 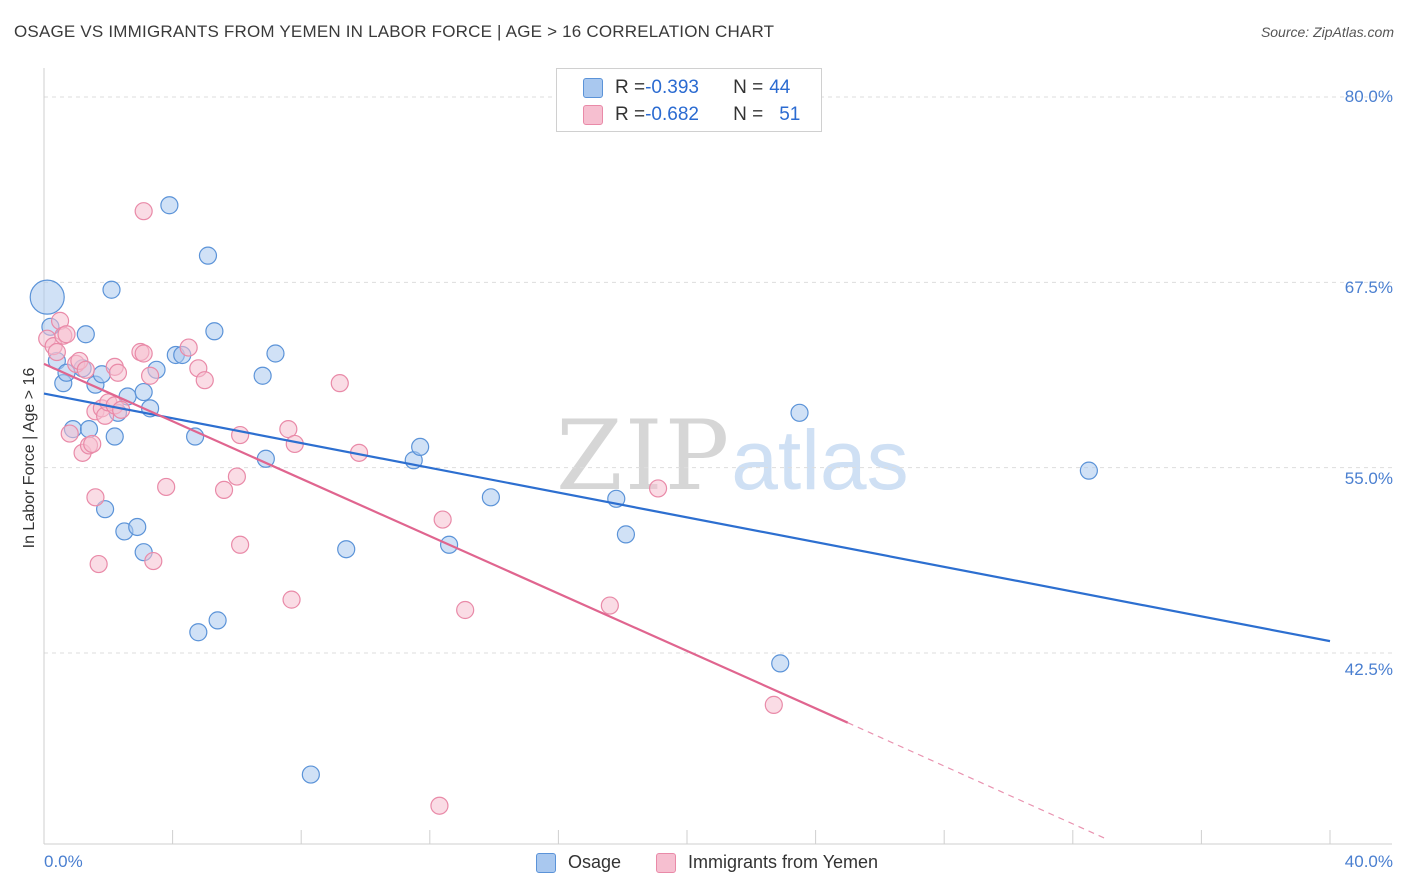 What do you see at coordinates (672, 87) in the screenshot?
I see `legend-r-value: -0.393` at bounding box center [672, 87].